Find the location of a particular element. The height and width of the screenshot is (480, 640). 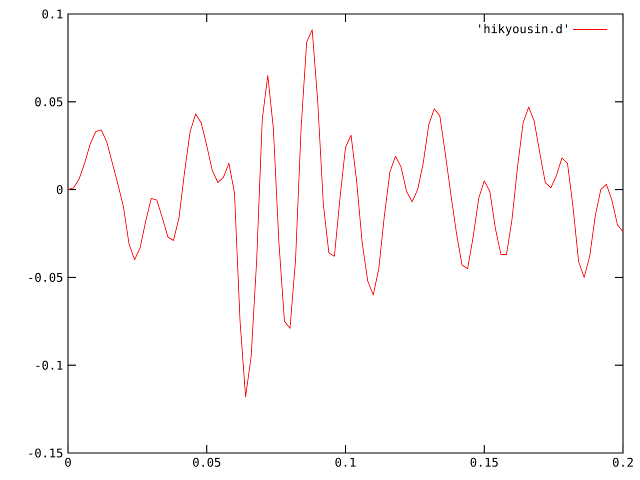

y-tick-label: -0.15 is located at coordinates (45, 453).